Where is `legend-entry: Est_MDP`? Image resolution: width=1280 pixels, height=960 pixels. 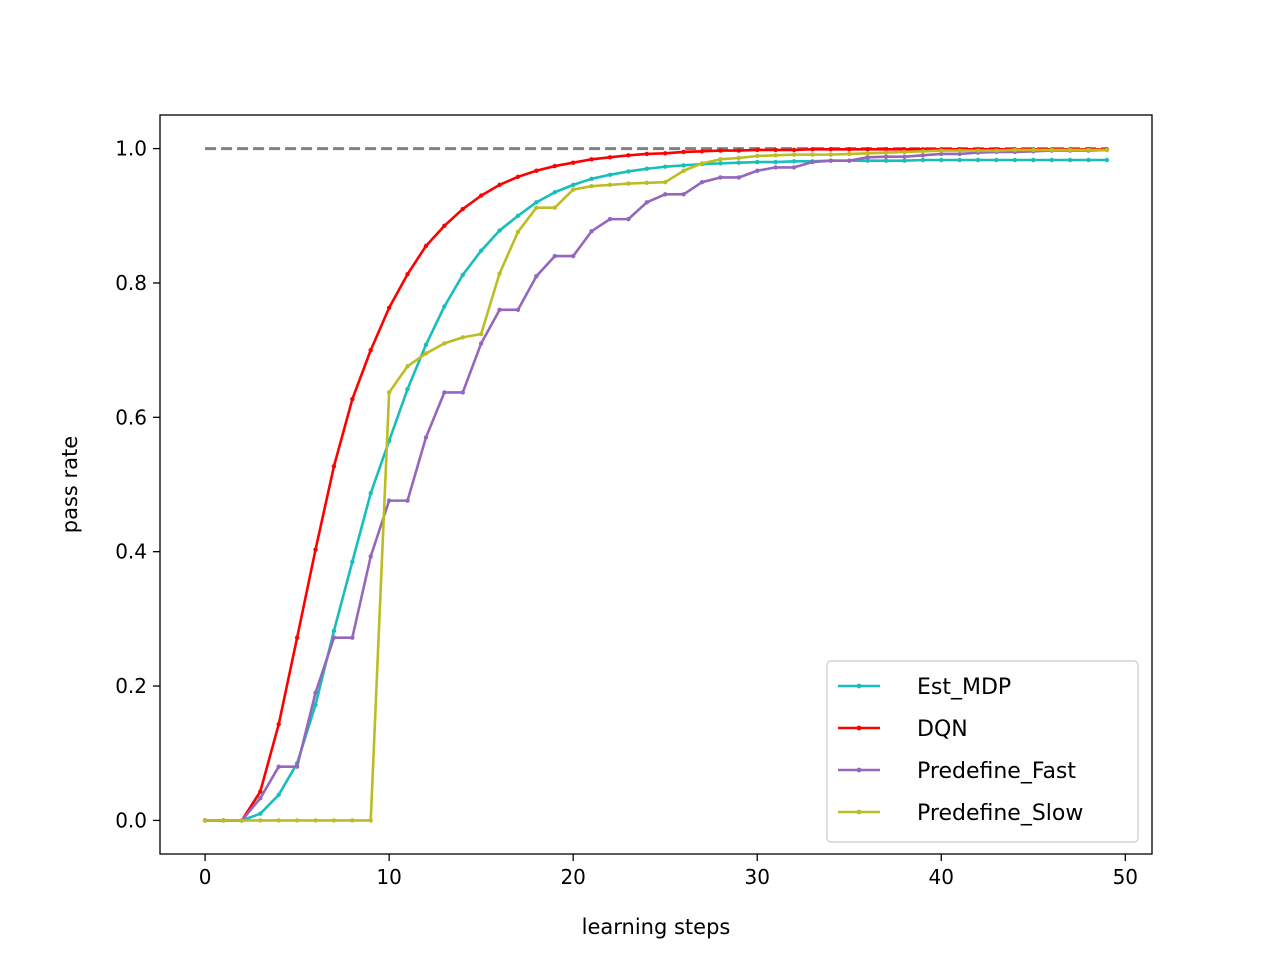
legend-entry: Est_MDP is located at coordinates (924, 687).